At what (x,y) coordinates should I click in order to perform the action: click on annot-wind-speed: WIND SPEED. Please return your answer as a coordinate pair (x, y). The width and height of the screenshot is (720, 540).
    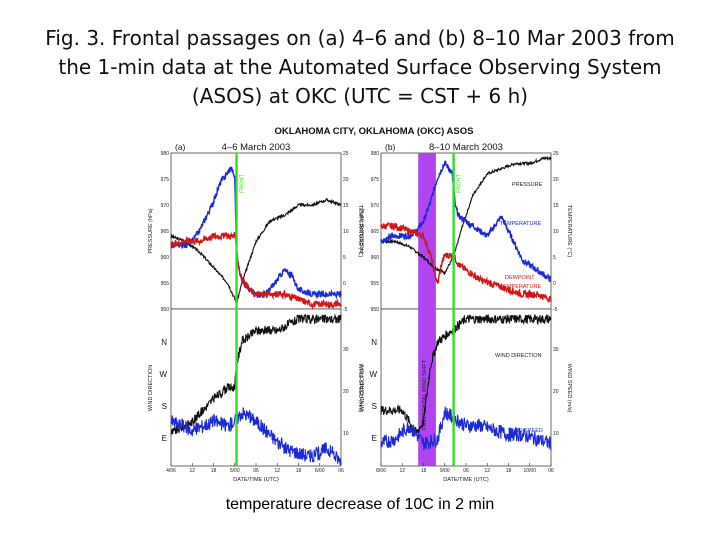
    Looking at the image, I should click on (525, 431).